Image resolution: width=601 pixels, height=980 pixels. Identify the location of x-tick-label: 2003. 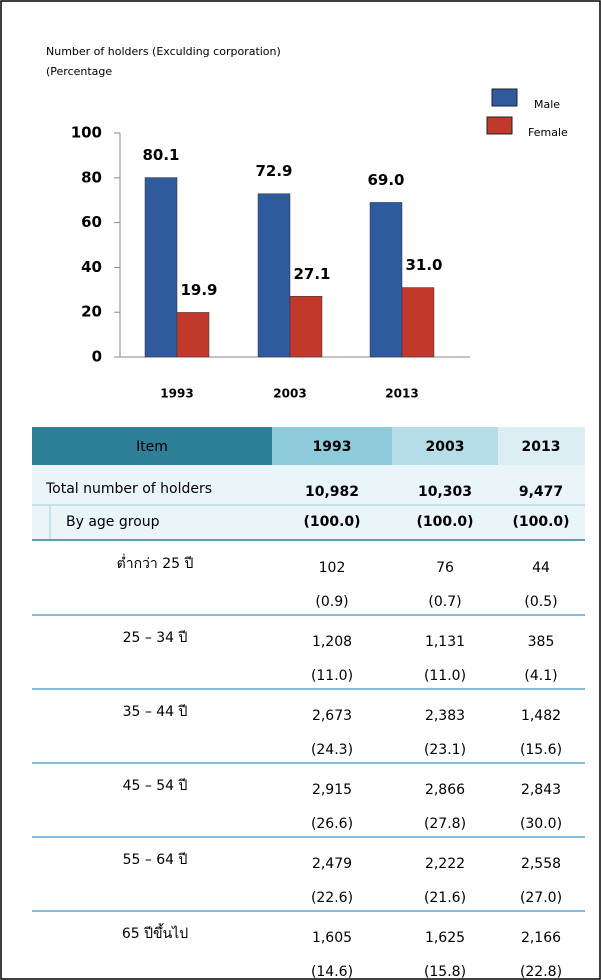
(289, 394).